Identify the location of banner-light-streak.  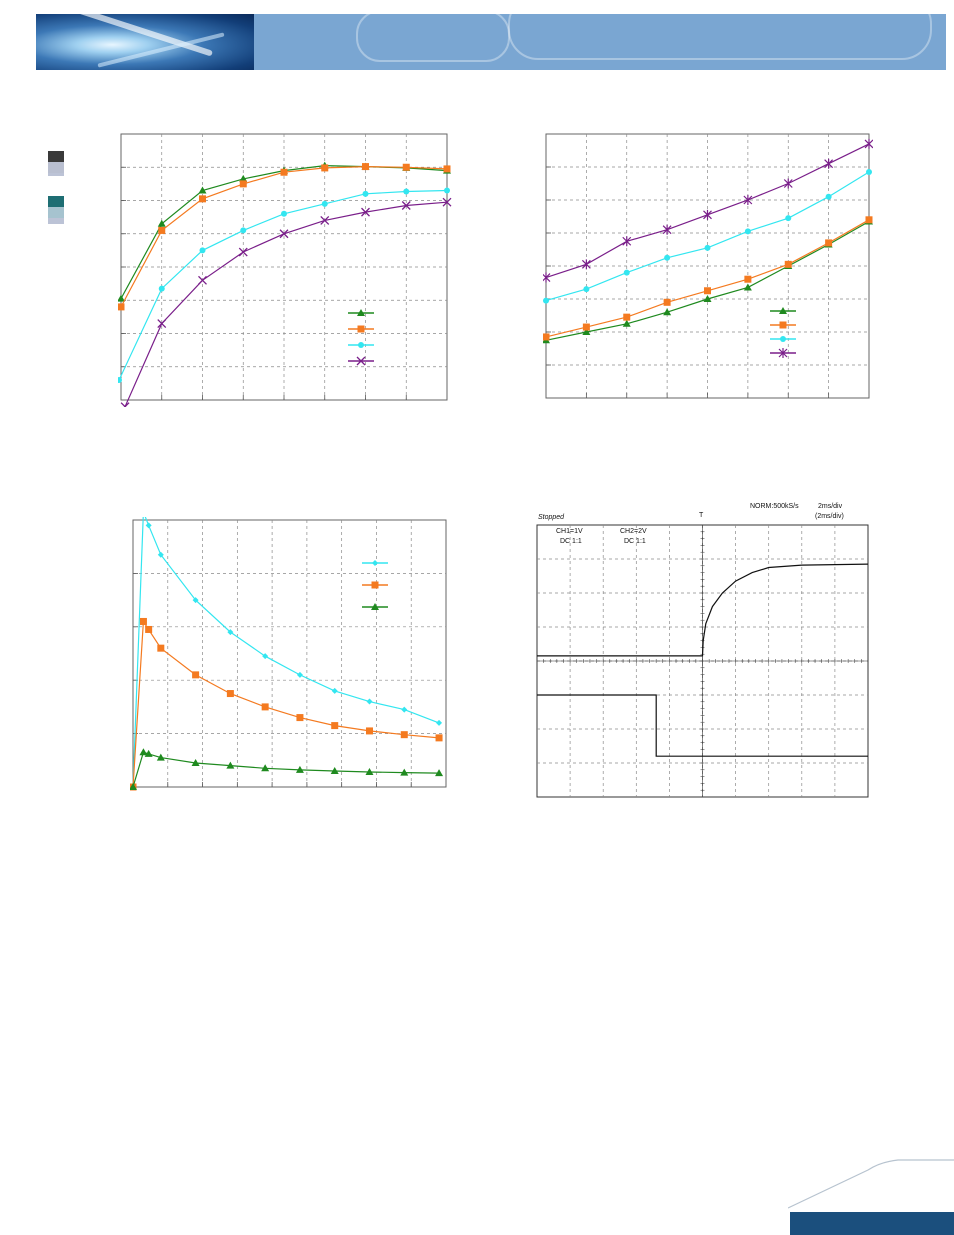
(136, 35).